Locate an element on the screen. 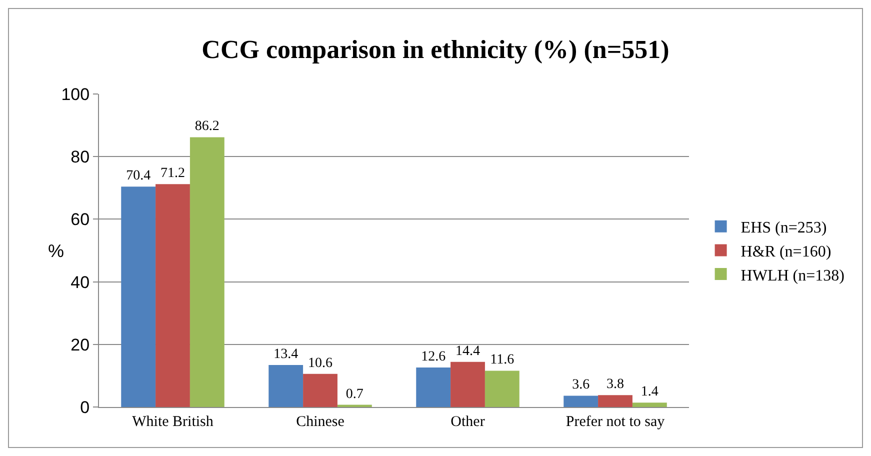 The height and width of the screenshot is (456, 871). x-tick-label: White British is located at coordinates (173, 422).